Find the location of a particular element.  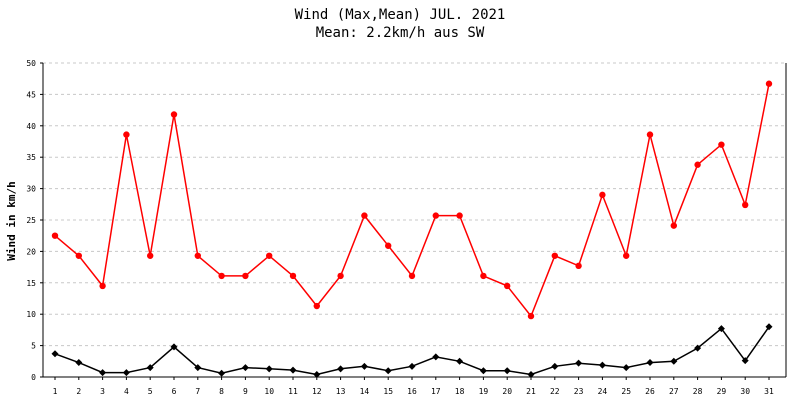

x-tick-label: 17 is located at coordinates (436, 391).